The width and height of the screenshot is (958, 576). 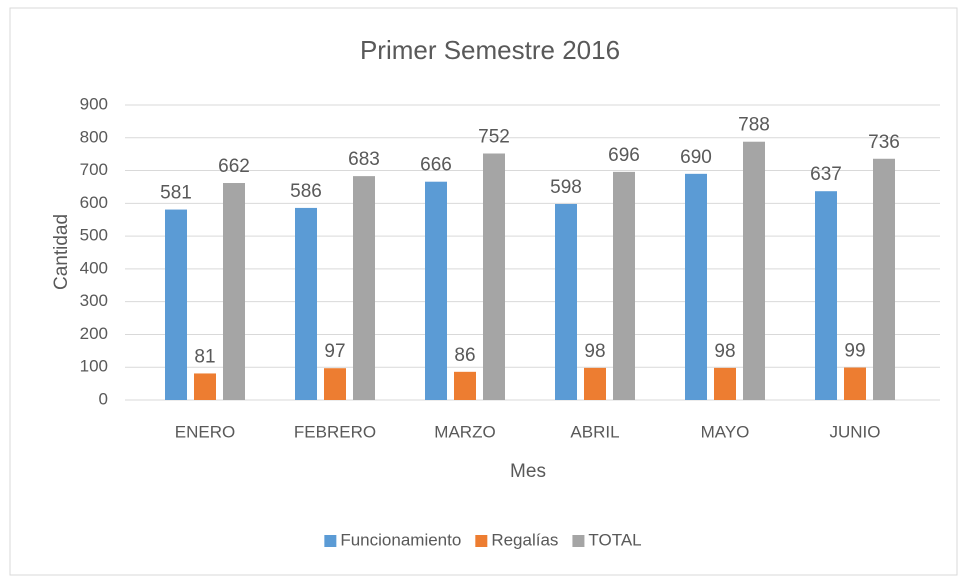 I want to click on y-tick-label: 300, so click(x=94, y=300).